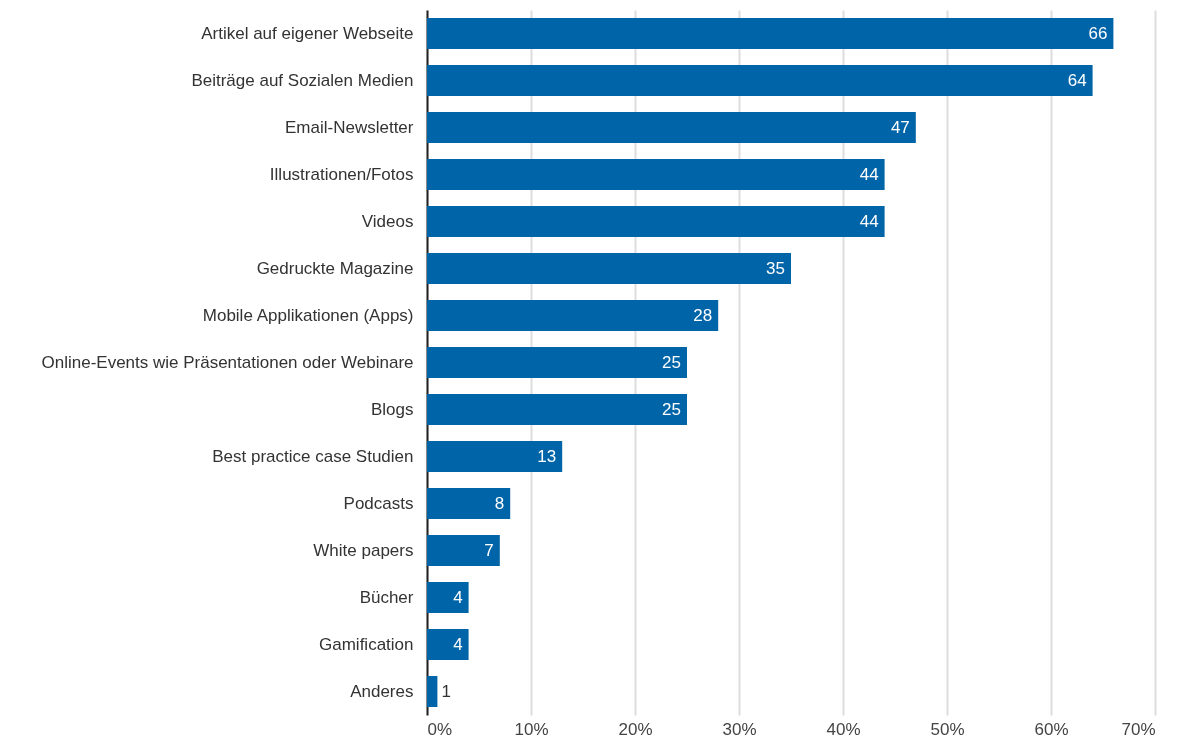  I want to click on data-label: 66, so click(1098, 33).